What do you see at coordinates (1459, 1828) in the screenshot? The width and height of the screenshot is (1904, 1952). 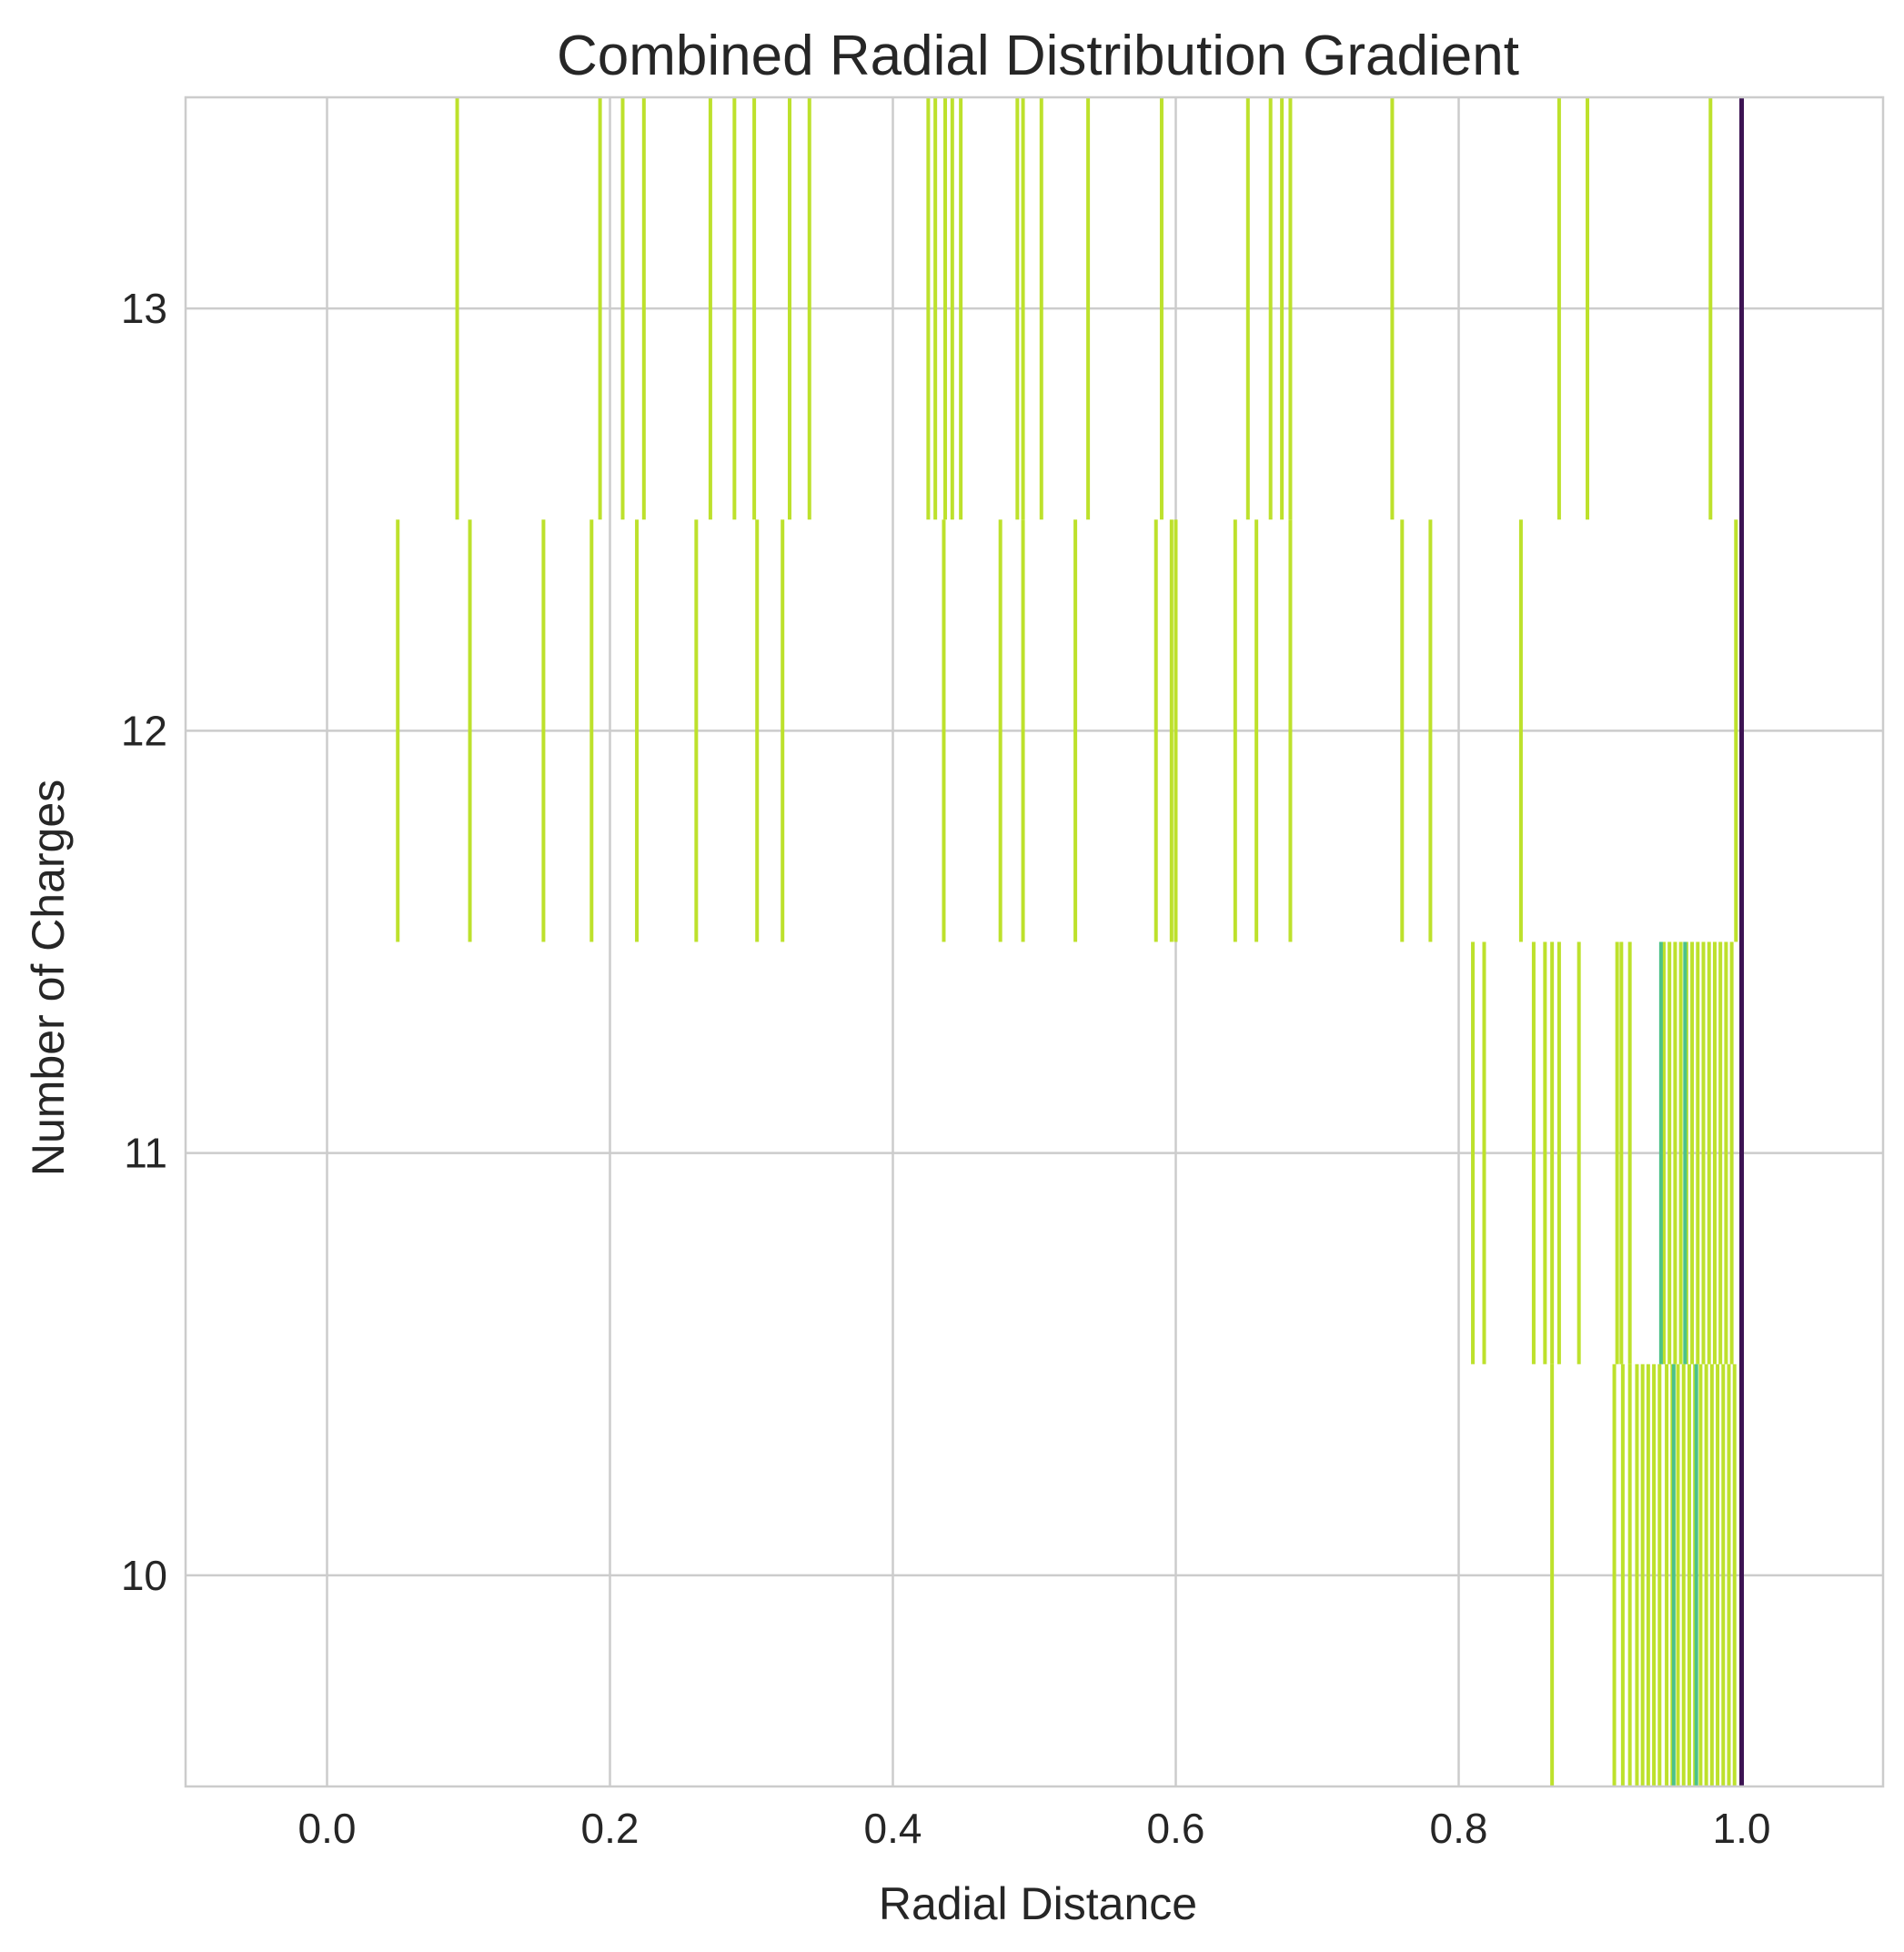 I see `x-tick-label: 0.8` at bounding box center [1459, 1828].